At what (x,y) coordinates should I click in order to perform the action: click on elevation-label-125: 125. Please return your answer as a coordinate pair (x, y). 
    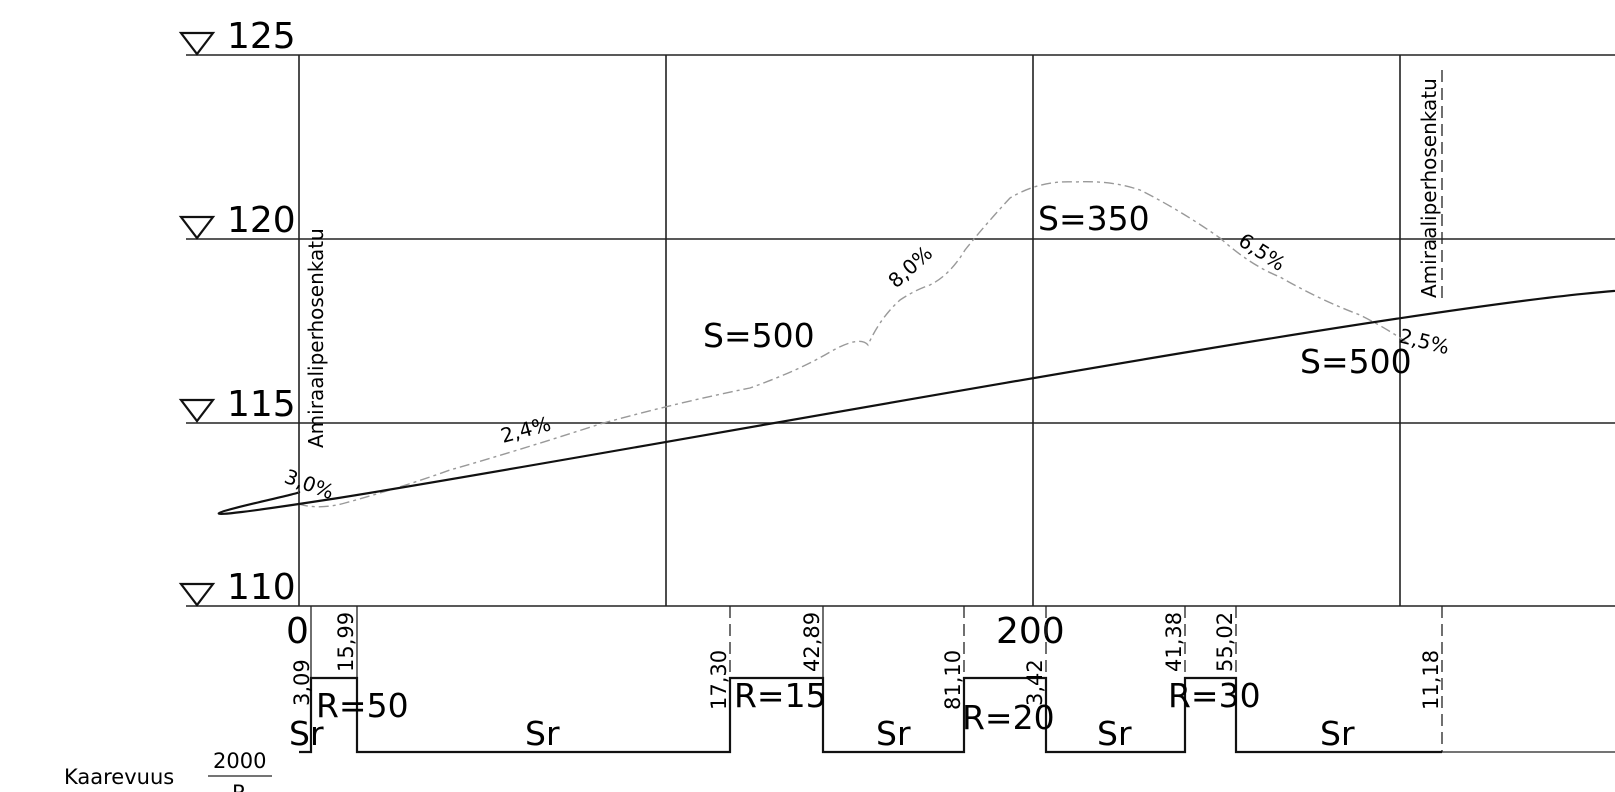
    Looking at the image, I should click on (261, 36).